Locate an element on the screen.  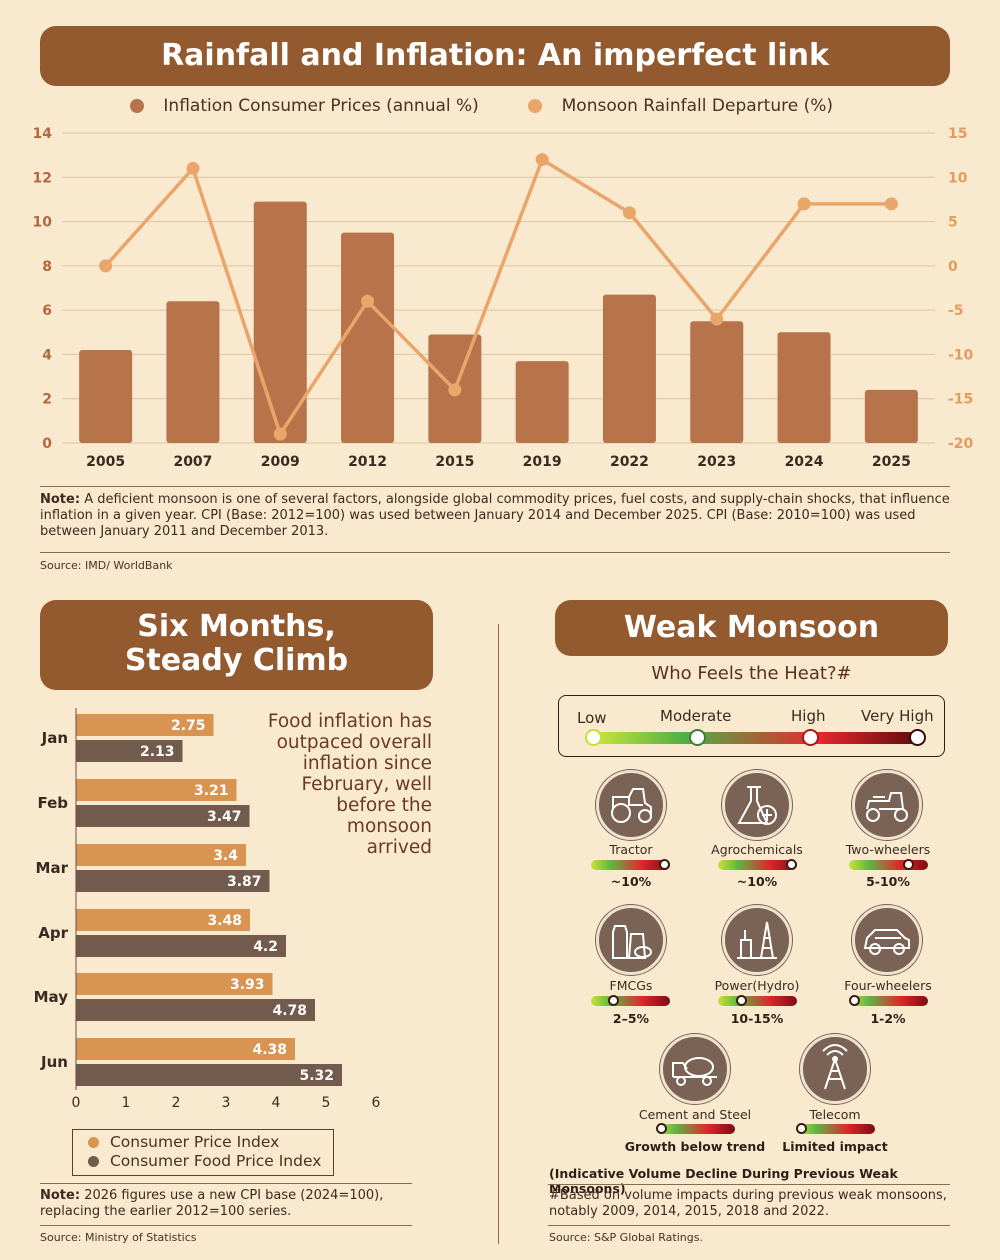
legend-food-label: Consumer Food Price Index is located at coordinates (215, 1161).